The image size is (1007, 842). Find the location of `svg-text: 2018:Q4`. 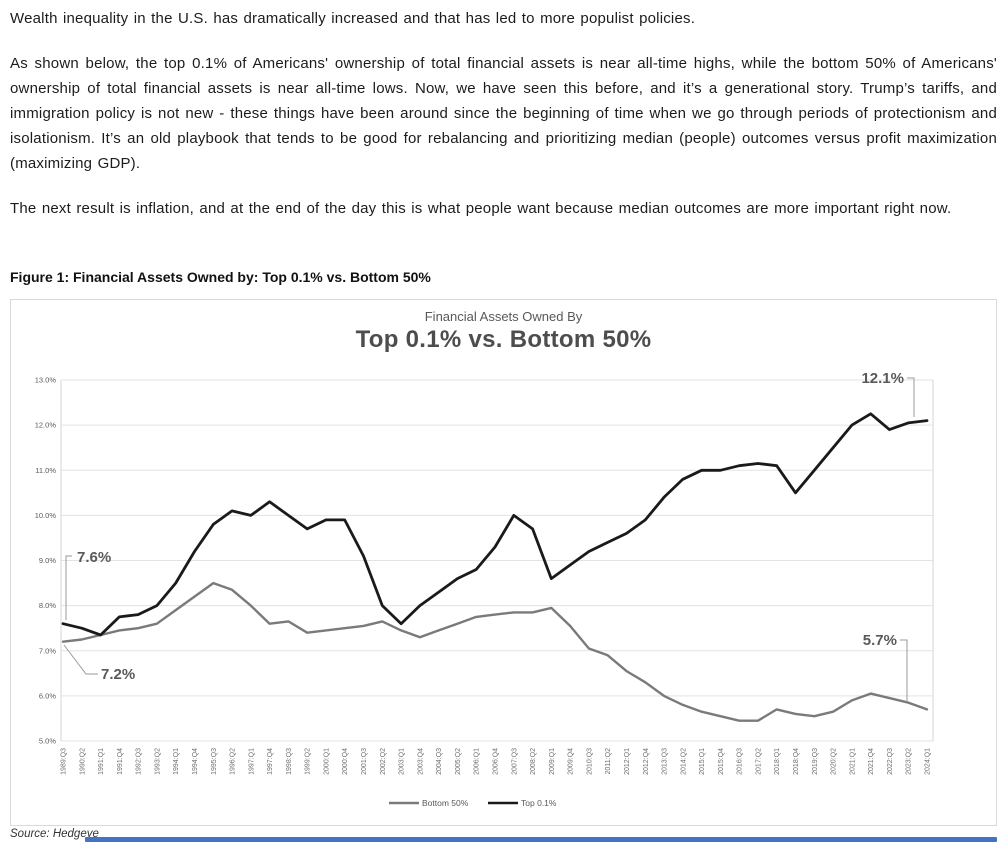

svg-text: 2018:Q4 is located at coordinates (796, 761).